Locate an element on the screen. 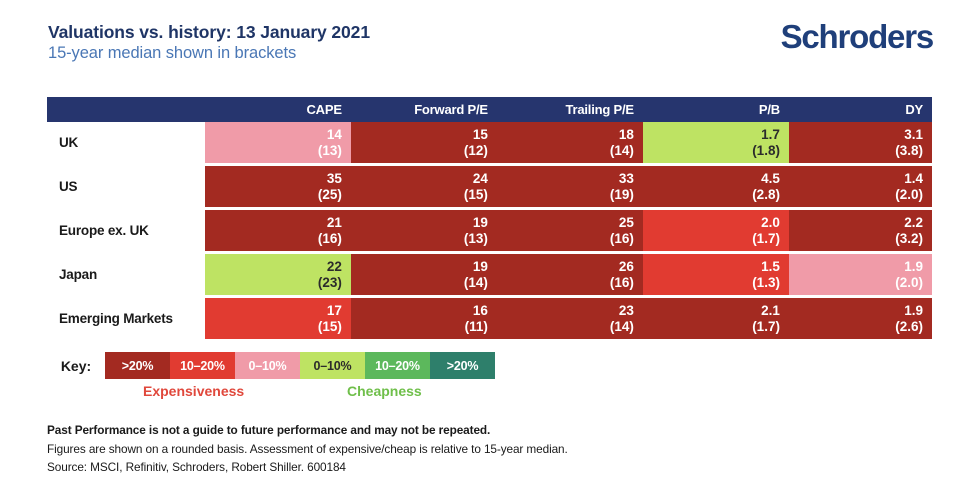 This screenshot has height=481, width=960. row-label: Europe ex. UK is located at coordinates (126, 230).